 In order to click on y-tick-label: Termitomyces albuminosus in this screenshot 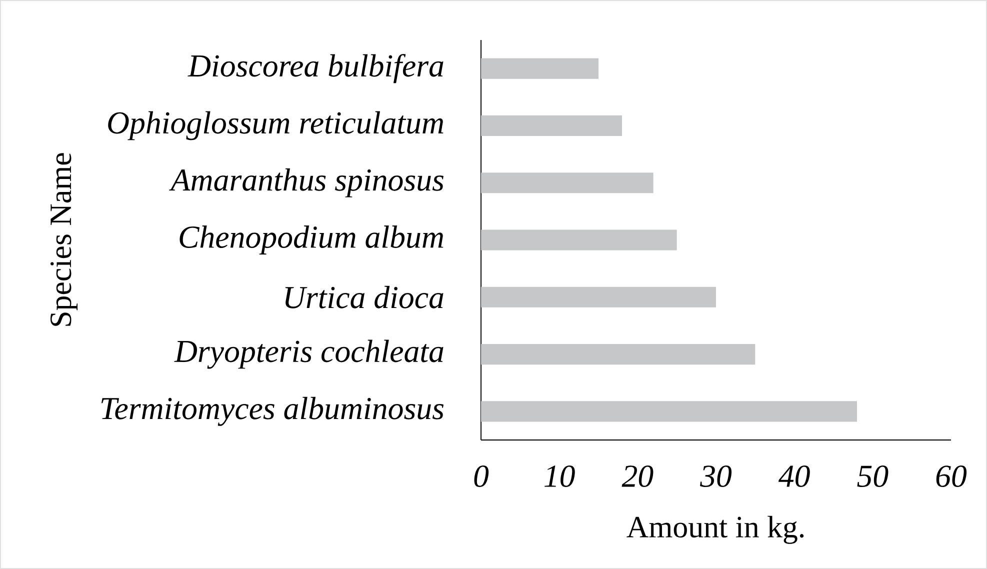, I will do `click(272, 411)`.